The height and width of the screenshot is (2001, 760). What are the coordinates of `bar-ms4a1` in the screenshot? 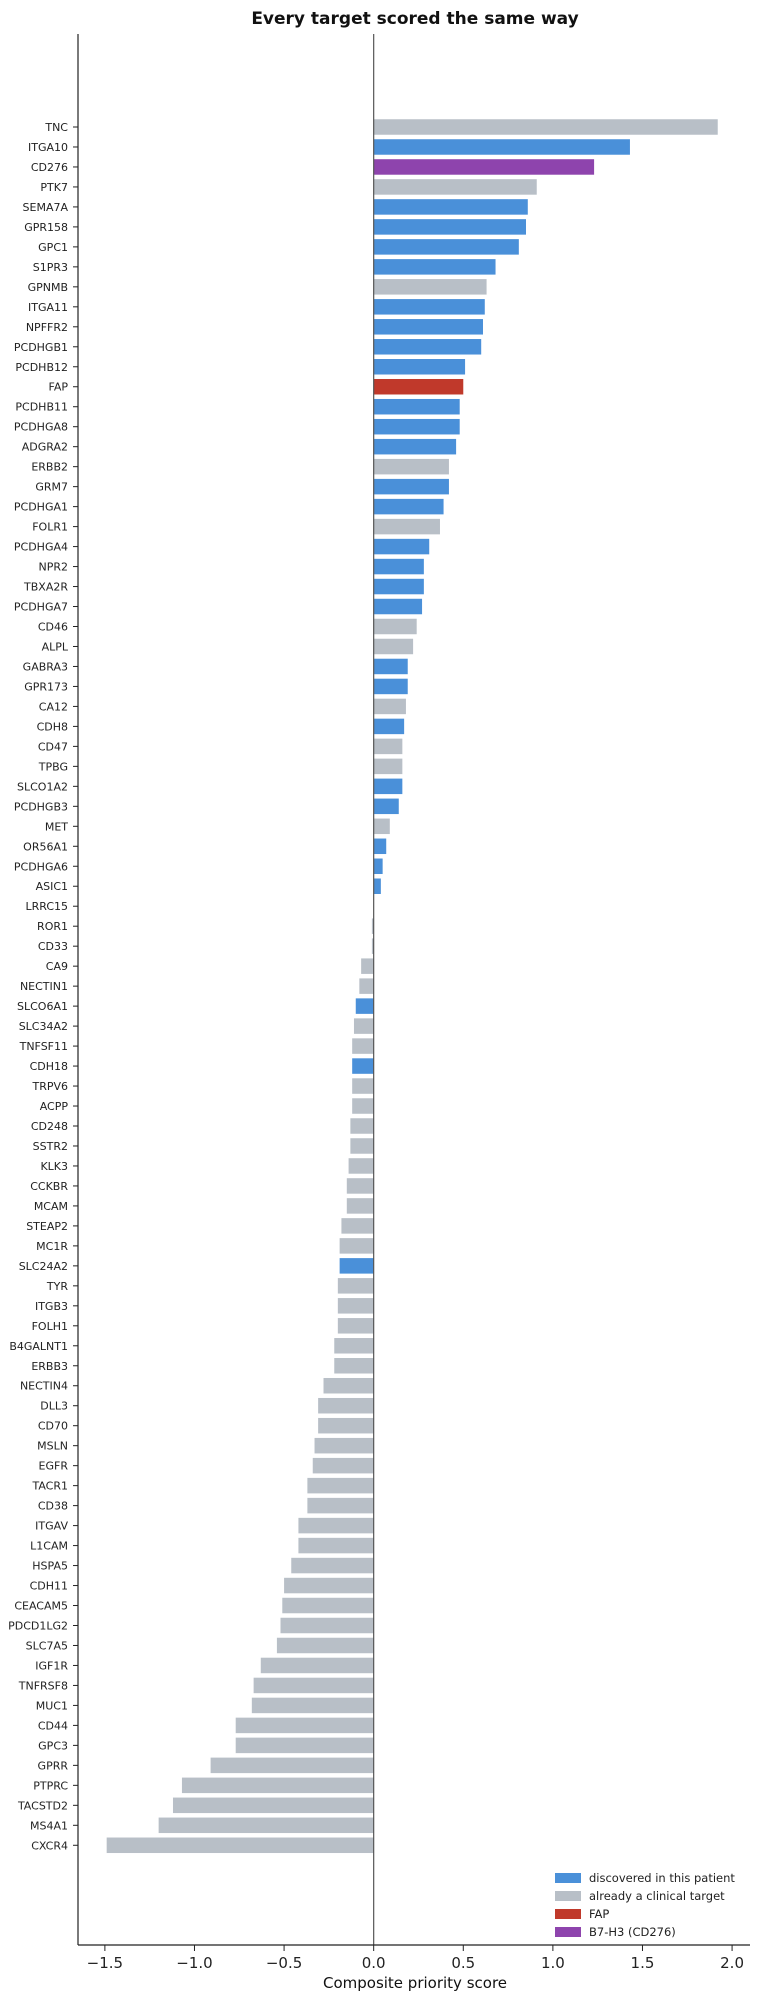 It's located at (266, 1825).